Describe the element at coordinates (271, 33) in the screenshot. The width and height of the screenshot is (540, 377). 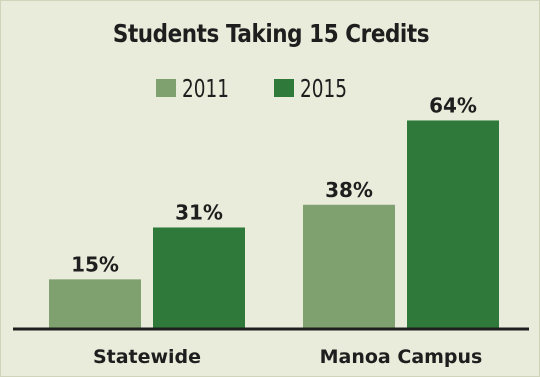
I see `chart-title: Students Taking 15 Credits` at that location.